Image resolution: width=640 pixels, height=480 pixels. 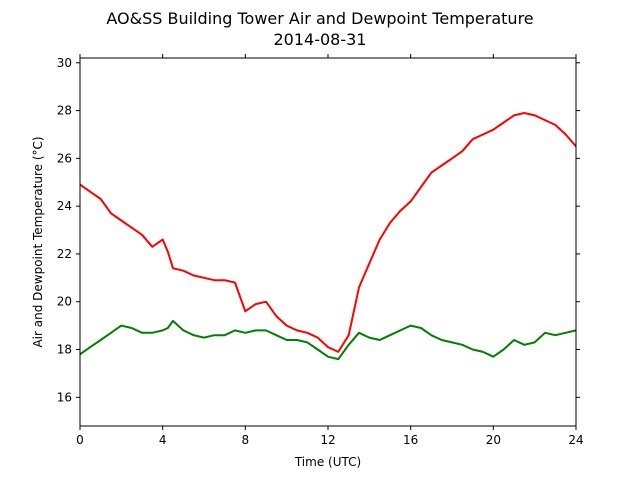 I want to click on y-tick-label: 18, so click(x=64, y=350).